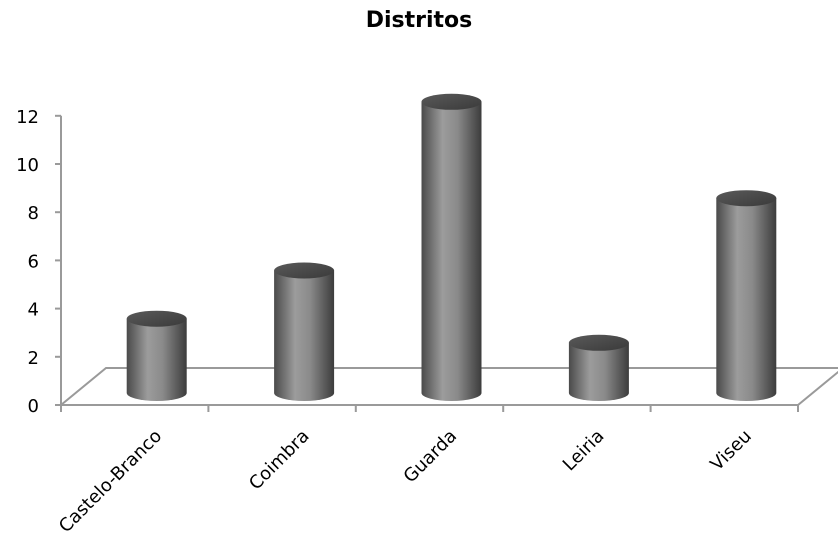 The height and width of the screenshot is (555, 838). I want to click on x-tick-label: Castelo-Branco, so click(110, 481).